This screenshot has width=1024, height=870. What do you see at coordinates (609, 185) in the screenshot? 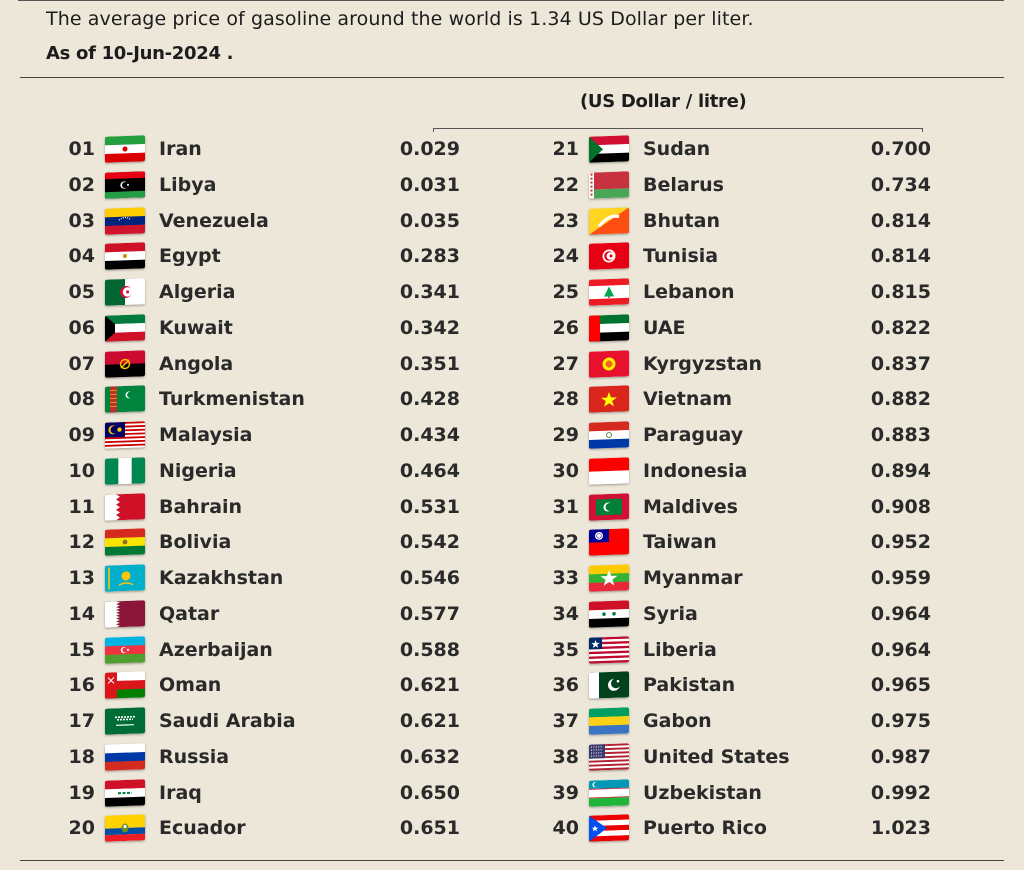
I see `belarus-flag-icon` at bounding box center [609, 185].